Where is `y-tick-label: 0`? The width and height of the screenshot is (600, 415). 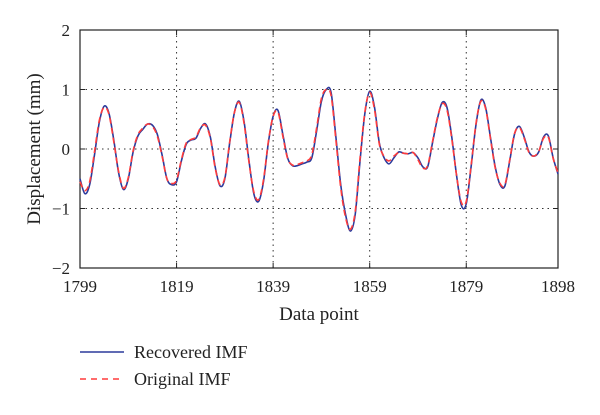 y-tick-label: 0 is located at coordinates (66, 149).